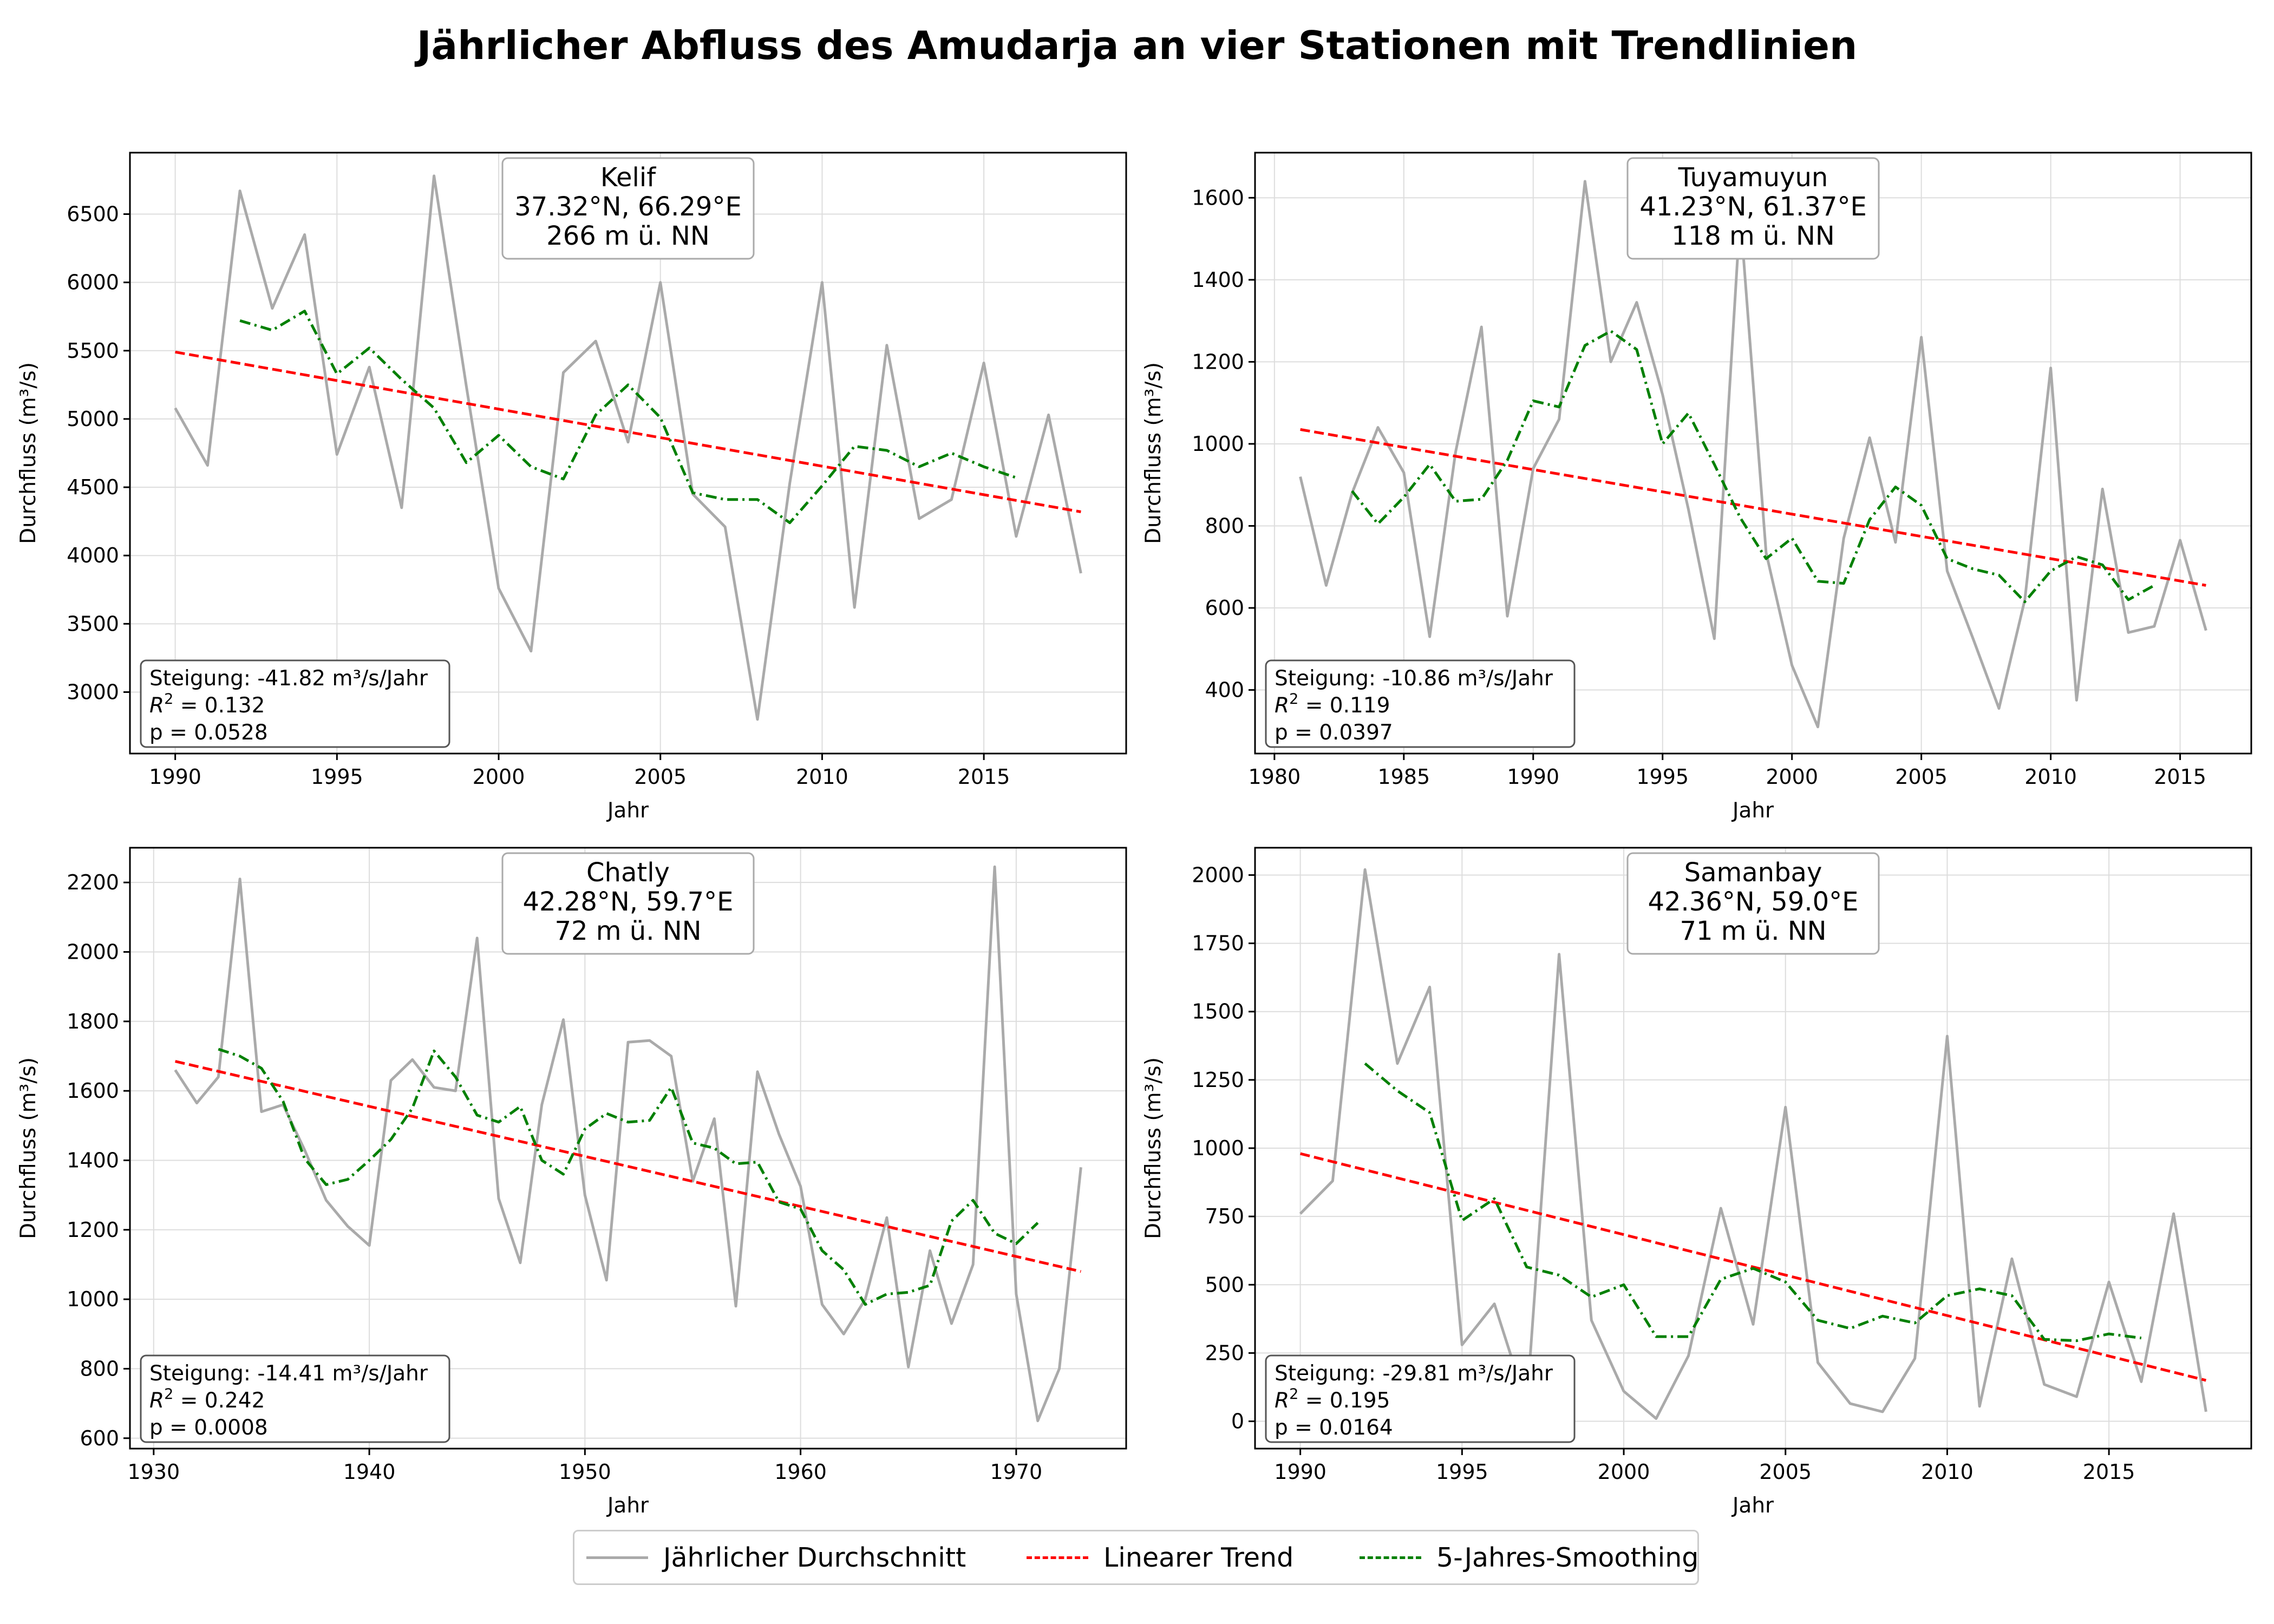 This screenshot has height=1624, width=2274. What do you see at coordinates (93, 1299) in the screenshot?
I see `chart-2-y-tick-label: 1000` at bounding box center [93, 1299].